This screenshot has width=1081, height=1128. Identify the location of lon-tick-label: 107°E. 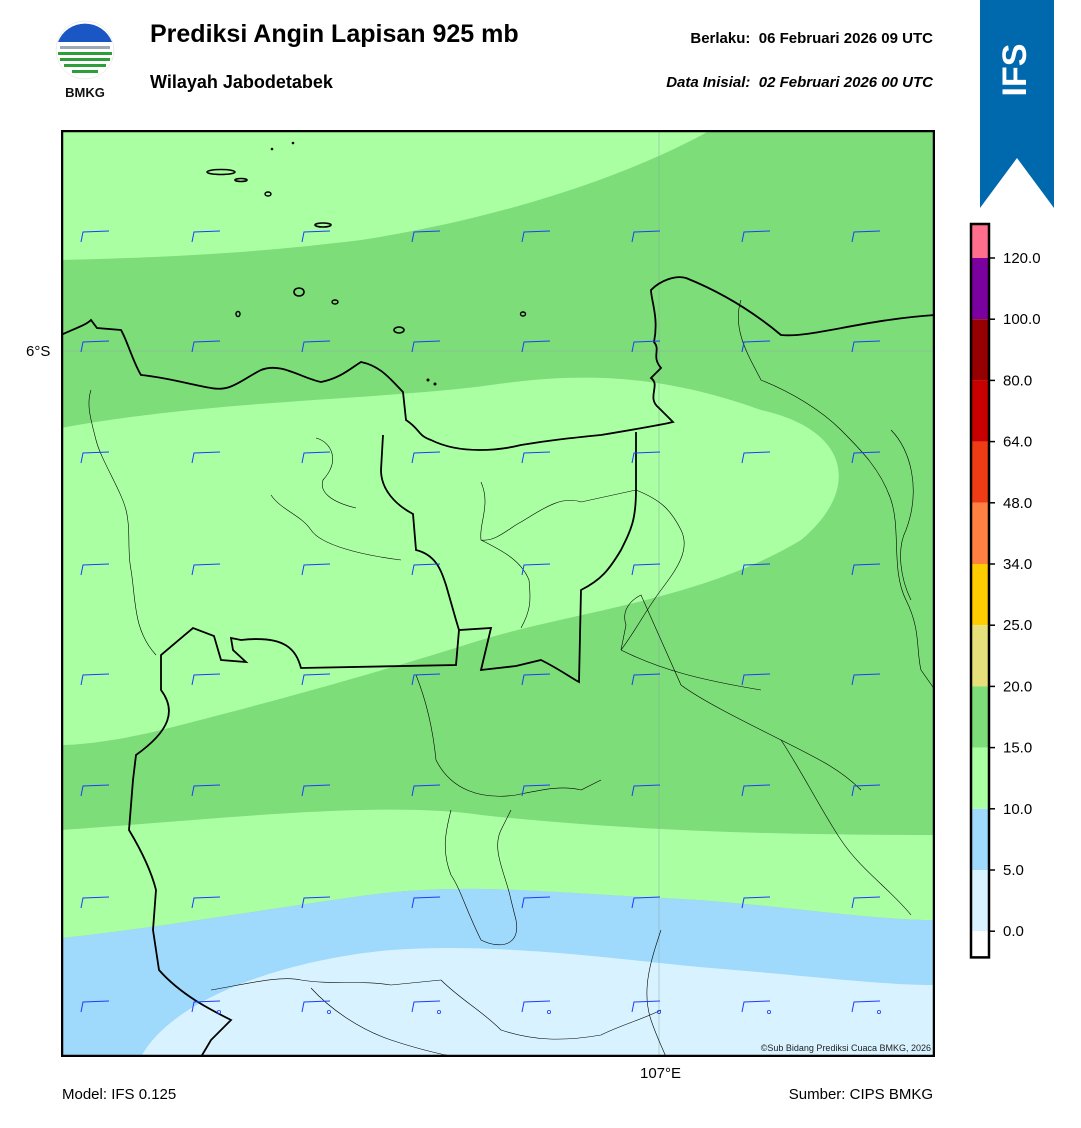
(661, 1073).